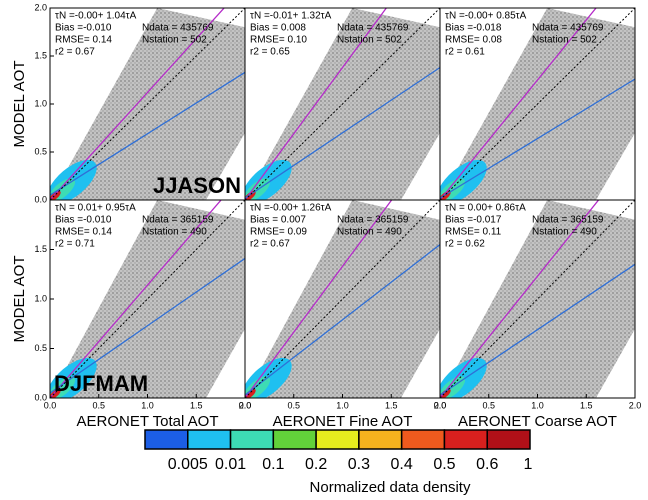  What do you see at coordinates (316, 464) in the screenshot?
I see `colorbar-tick-label: 0.2` at bounding box center [316, 464].